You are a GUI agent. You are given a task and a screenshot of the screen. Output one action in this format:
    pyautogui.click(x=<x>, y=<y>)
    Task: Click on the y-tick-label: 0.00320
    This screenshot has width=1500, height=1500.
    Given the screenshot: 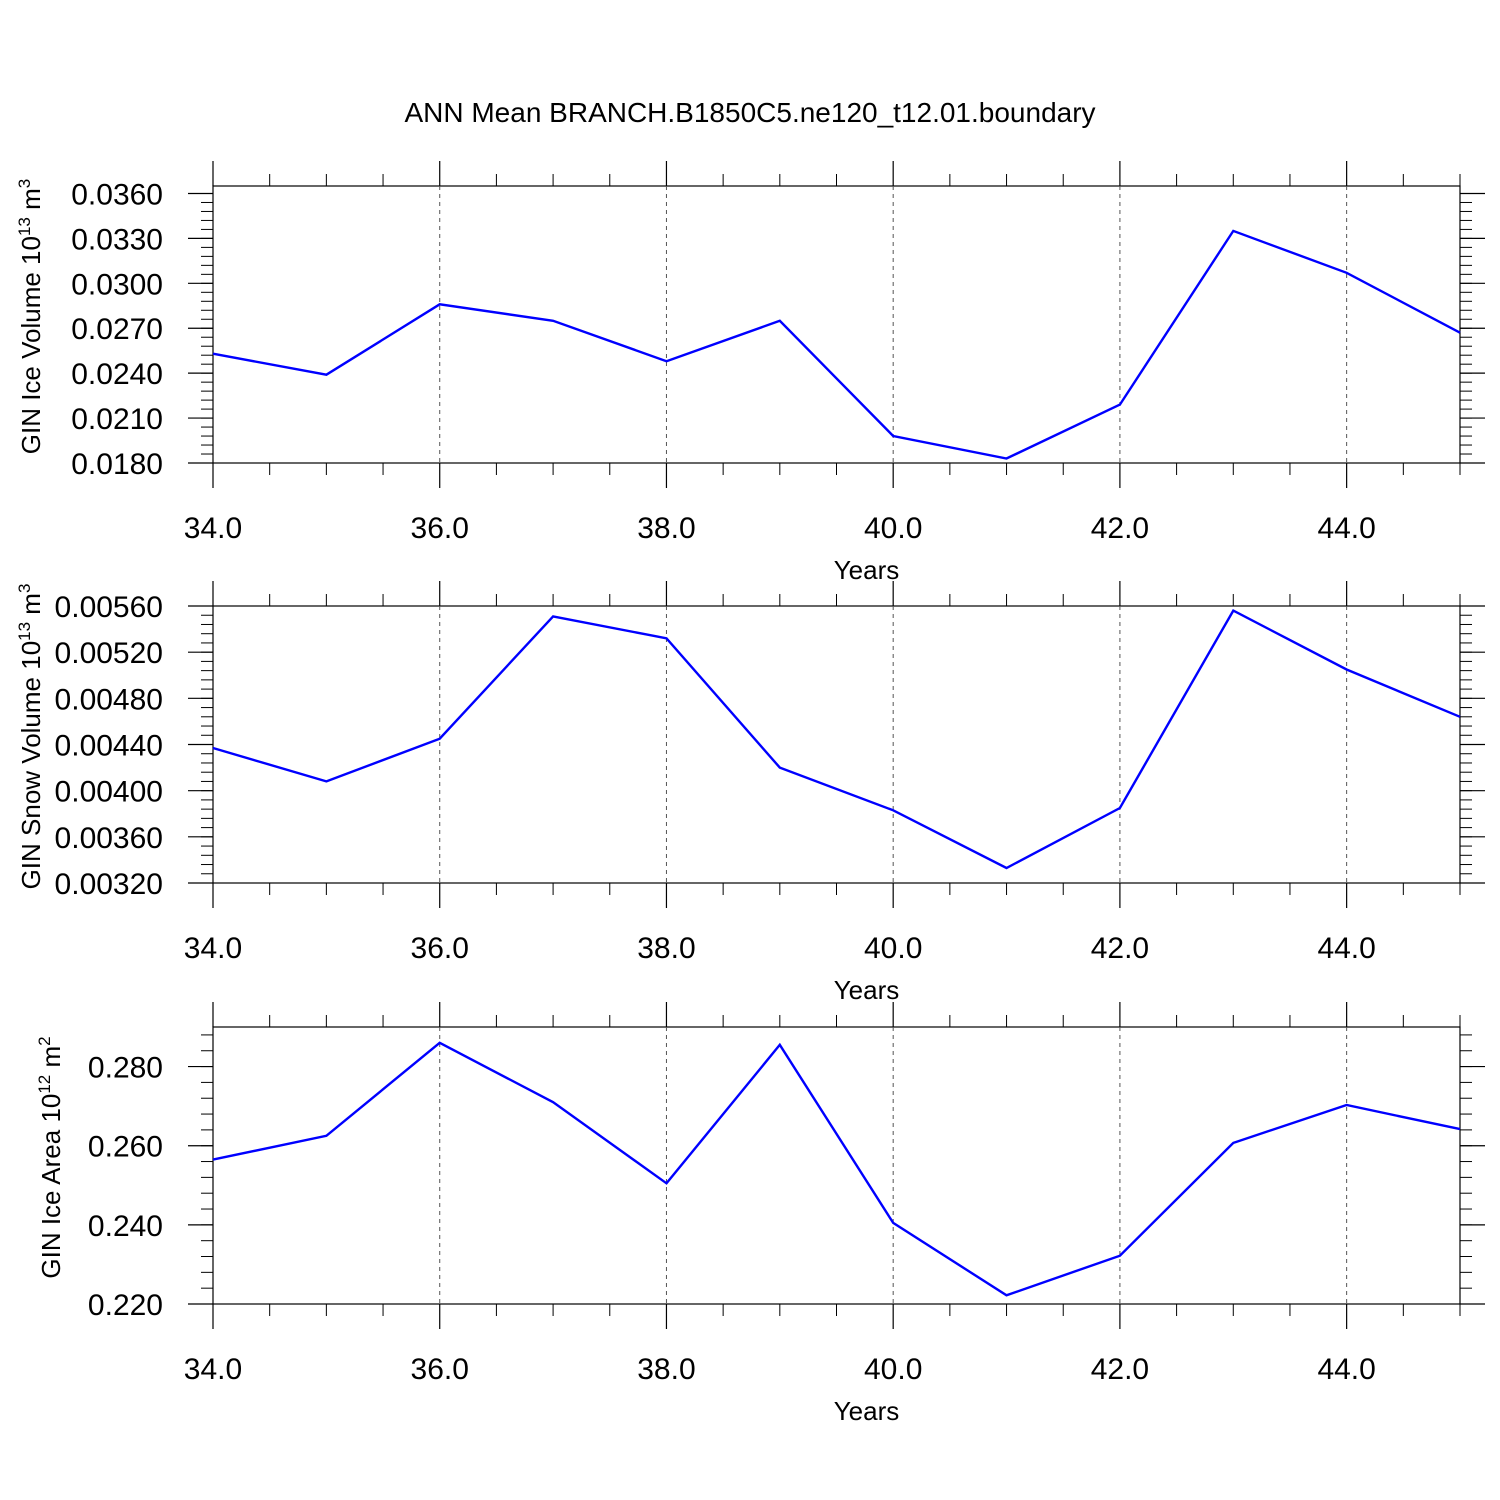 What is the action you would take?
    pyautogui.click(x=109, y=884)
    